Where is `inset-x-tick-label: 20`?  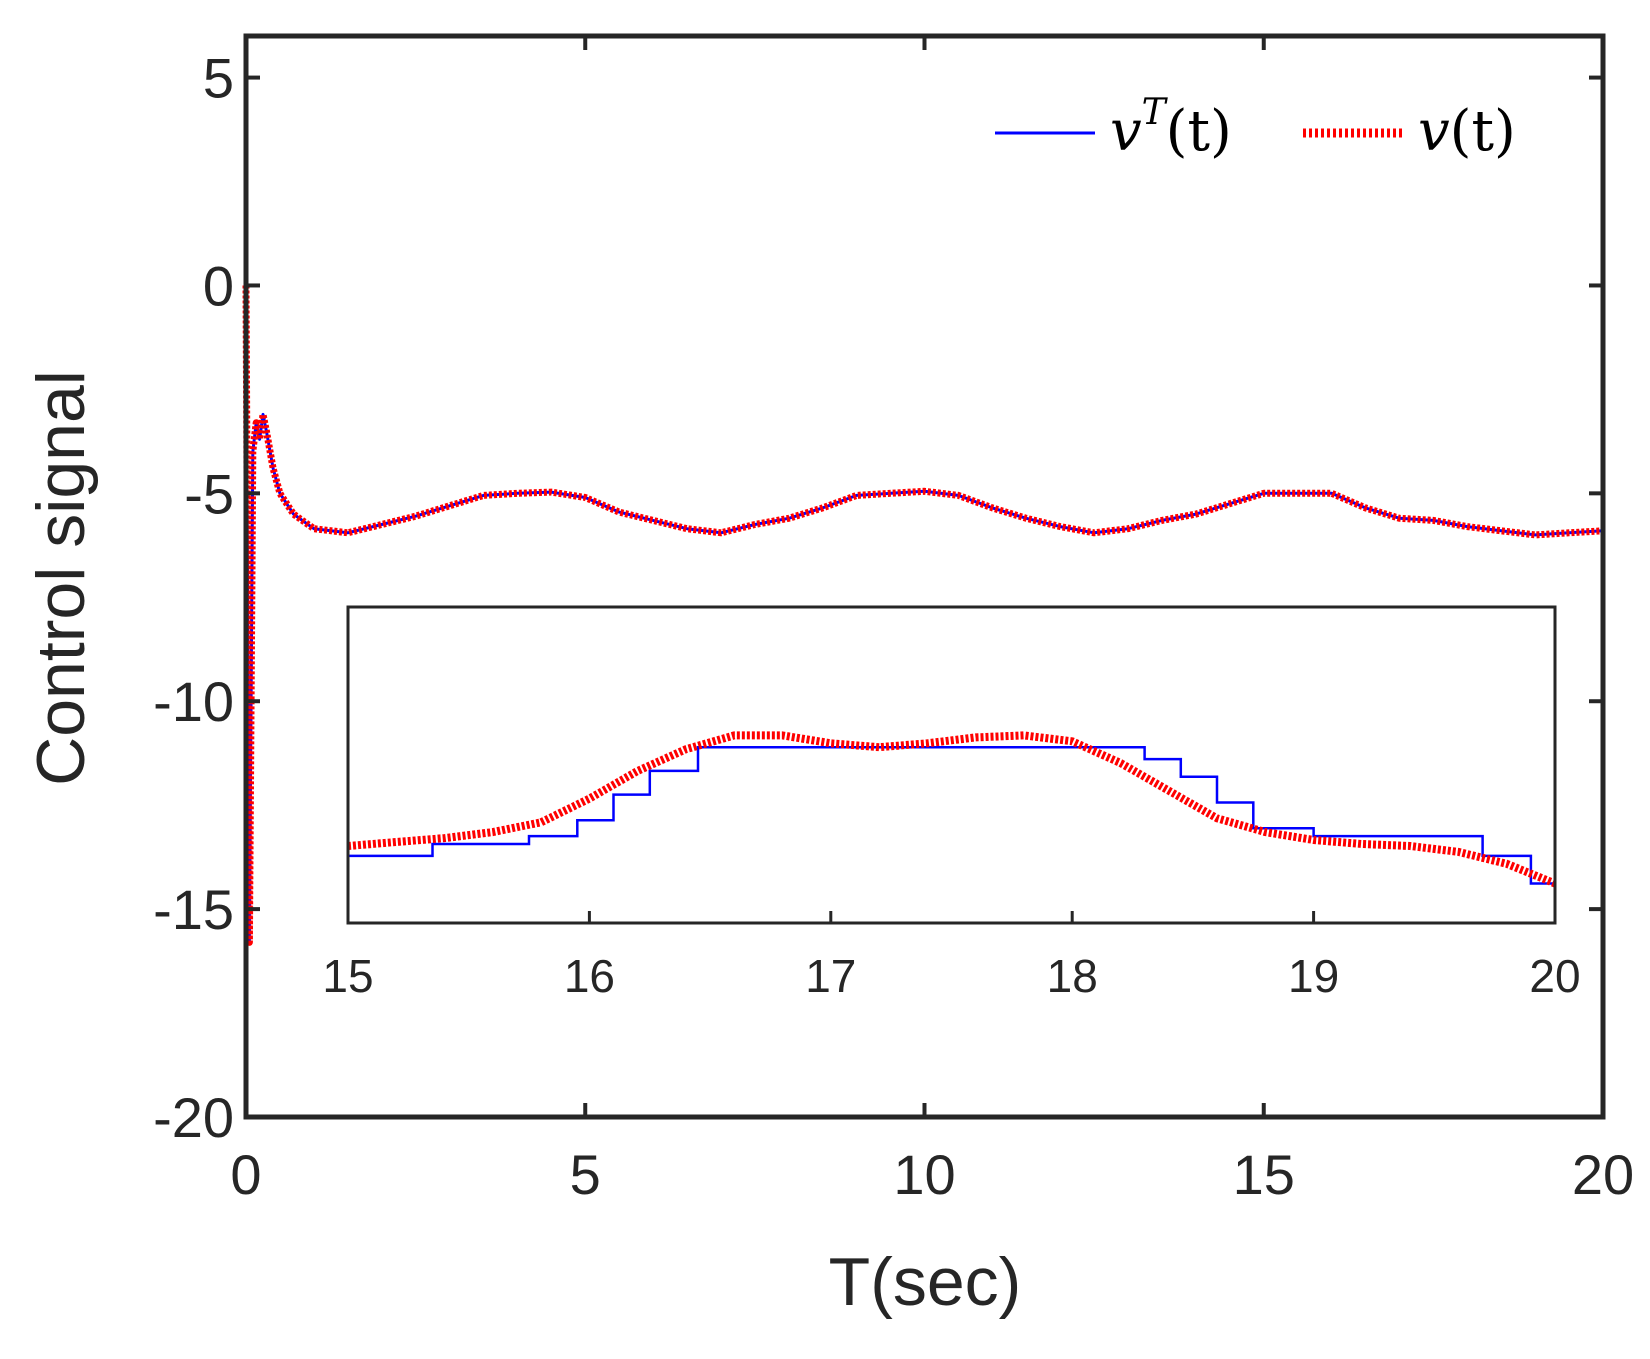
inset-x-tick-label: 20 is located at coordinates (1554, 976).